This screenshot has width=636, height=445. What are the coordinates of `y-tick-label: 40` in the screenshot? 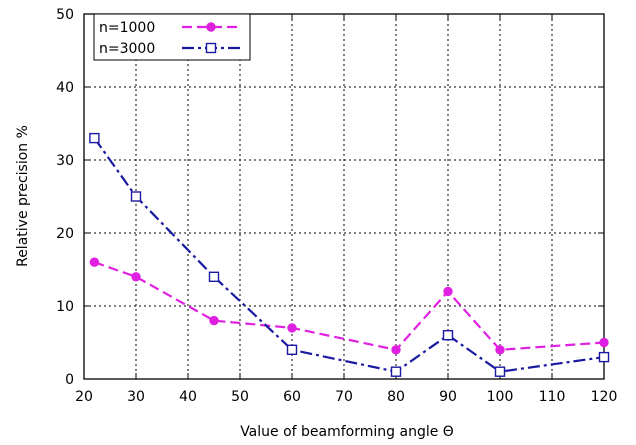 It's located at (65, 88).